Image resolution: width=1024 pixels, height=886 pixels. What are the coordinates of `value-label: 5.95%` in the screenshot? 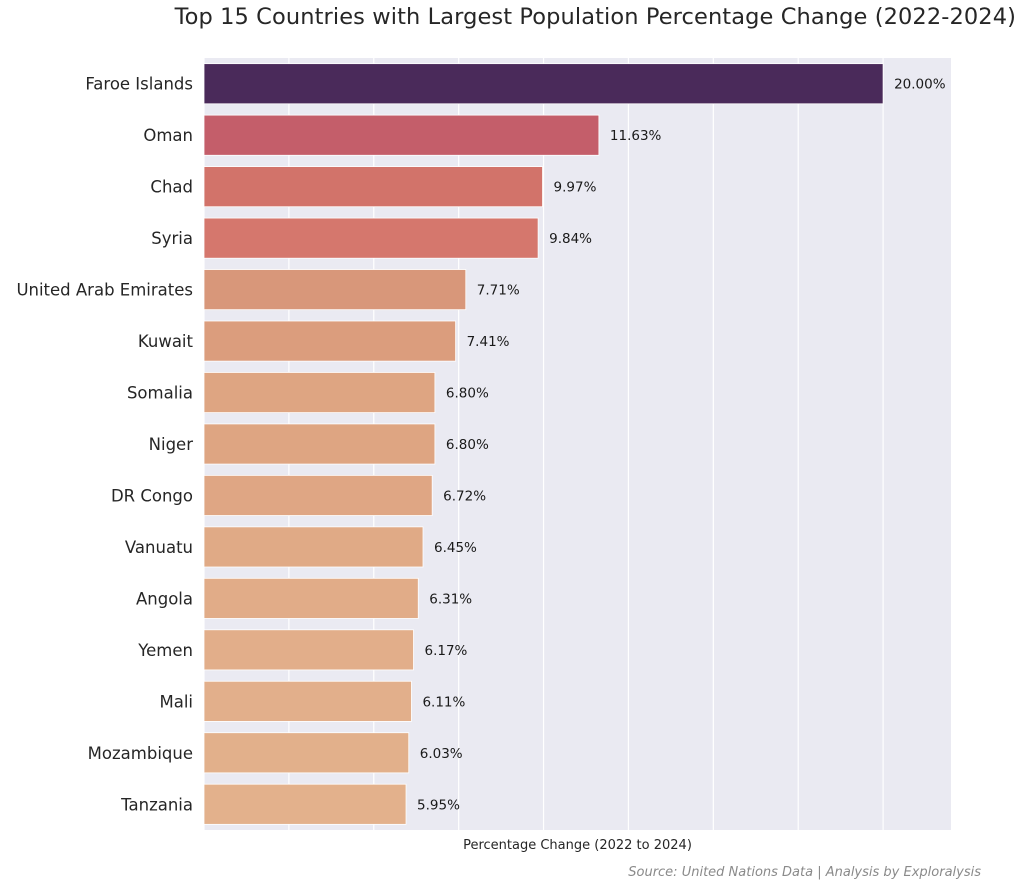 It's located at (438, 805).